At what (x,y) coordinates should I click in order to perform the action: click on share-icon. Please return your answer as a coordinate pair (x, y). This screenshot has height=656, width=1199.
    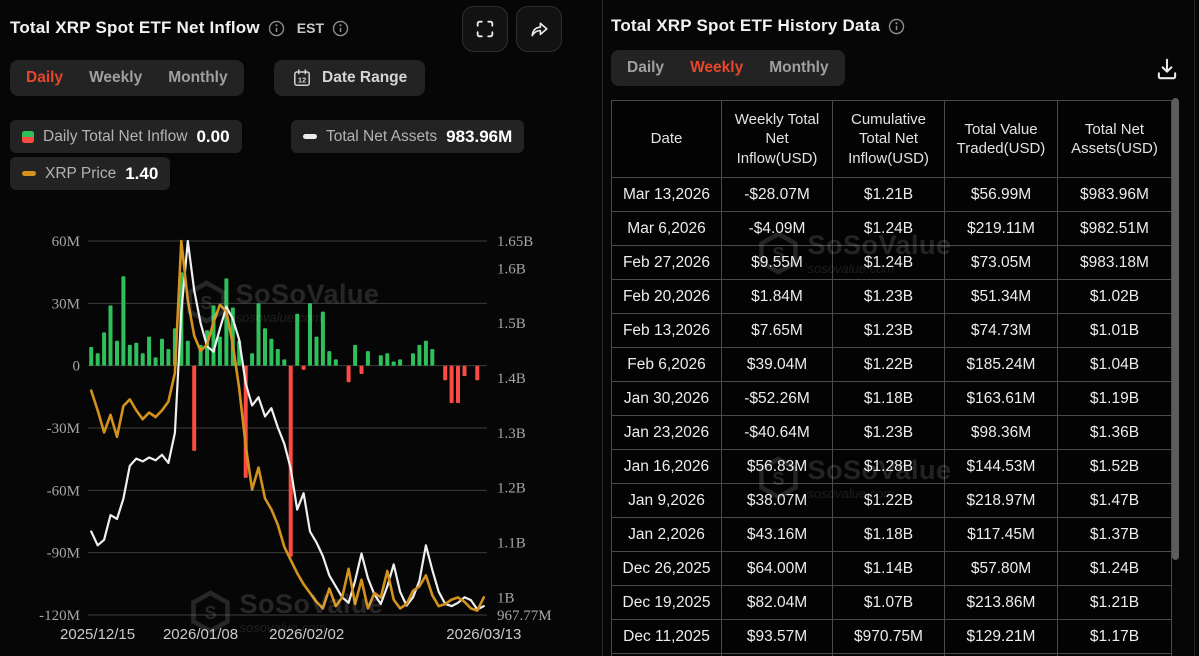
    Looking at the image, I should click on (539, 29).